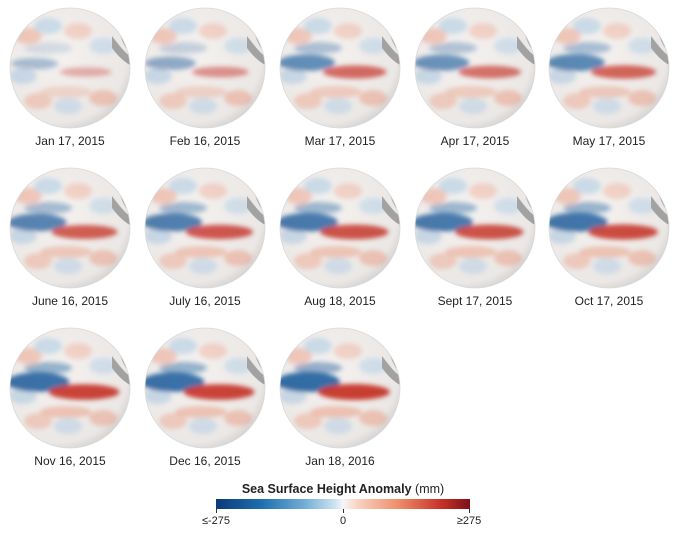 The height and width of the screenshot is (534, 678). I want to click on globe-panel: Oct 17, 2015, so click(609, 242).